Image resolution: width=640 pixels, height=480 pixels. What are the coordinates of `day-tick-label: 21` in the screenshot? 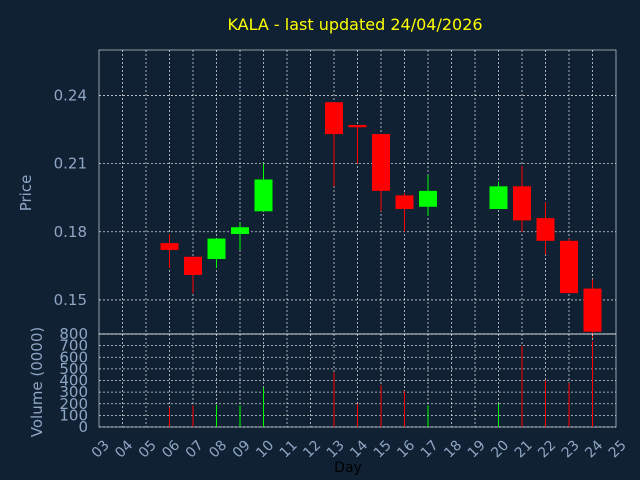 It's located at (524, 449).